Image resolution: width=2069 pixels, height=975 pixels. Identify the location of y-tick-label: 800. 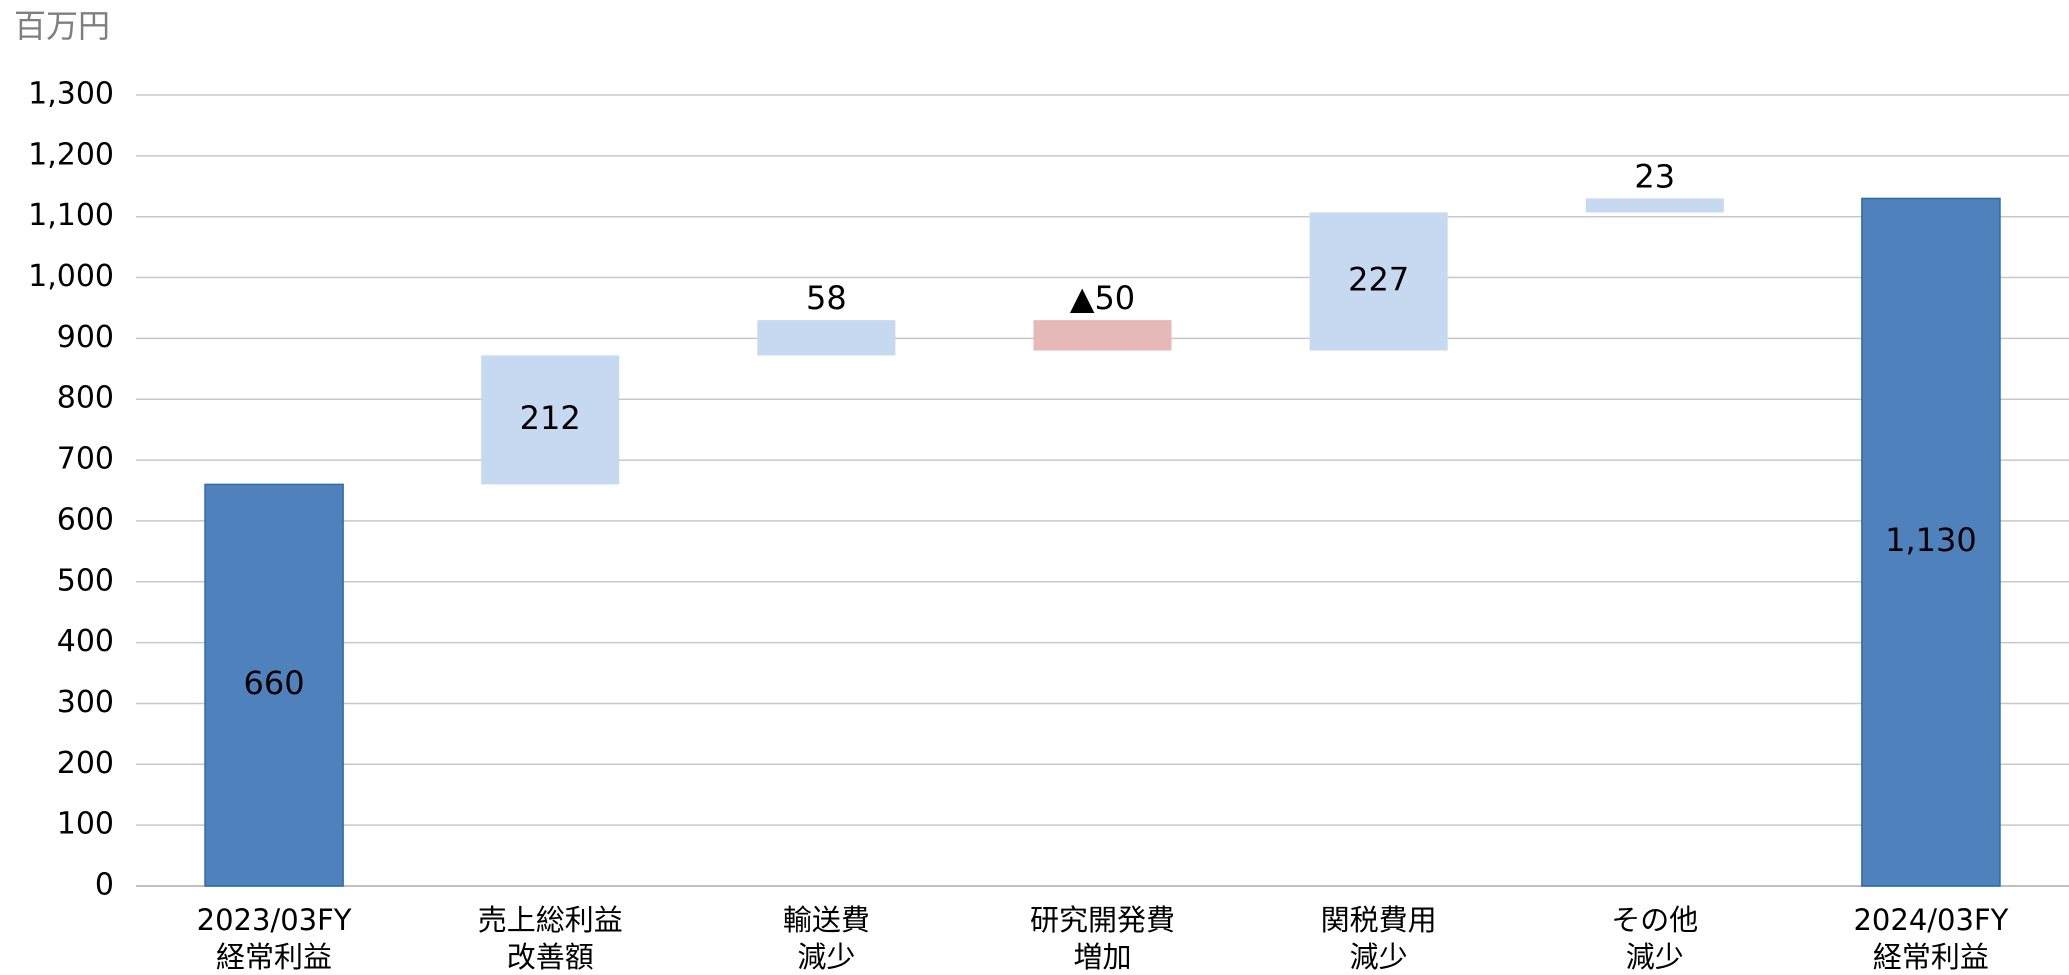
(85, 398).